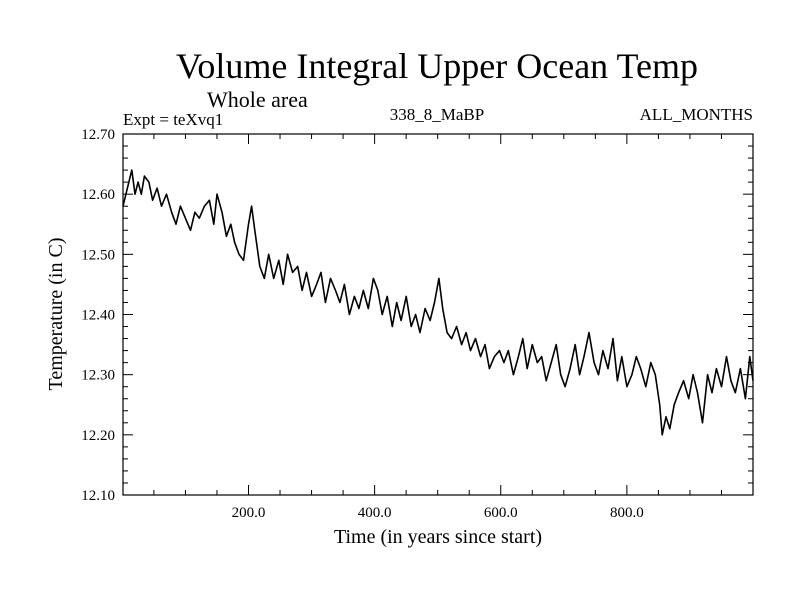 Image resolution: width=800 pixels, height=600 pixels. Describe the element at coordinates (56, 314) in the screenshot. I see `y-axis-label: Temperature (in C)` at that location.